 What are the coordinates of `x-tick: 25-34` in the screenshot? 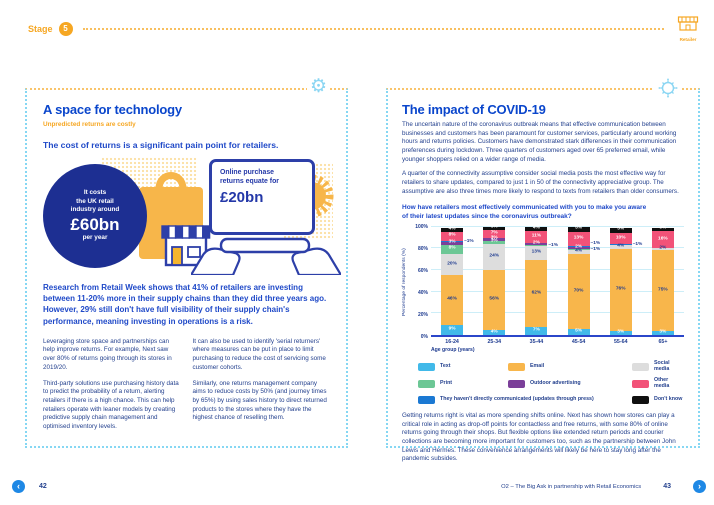 It's located at (494, 341).